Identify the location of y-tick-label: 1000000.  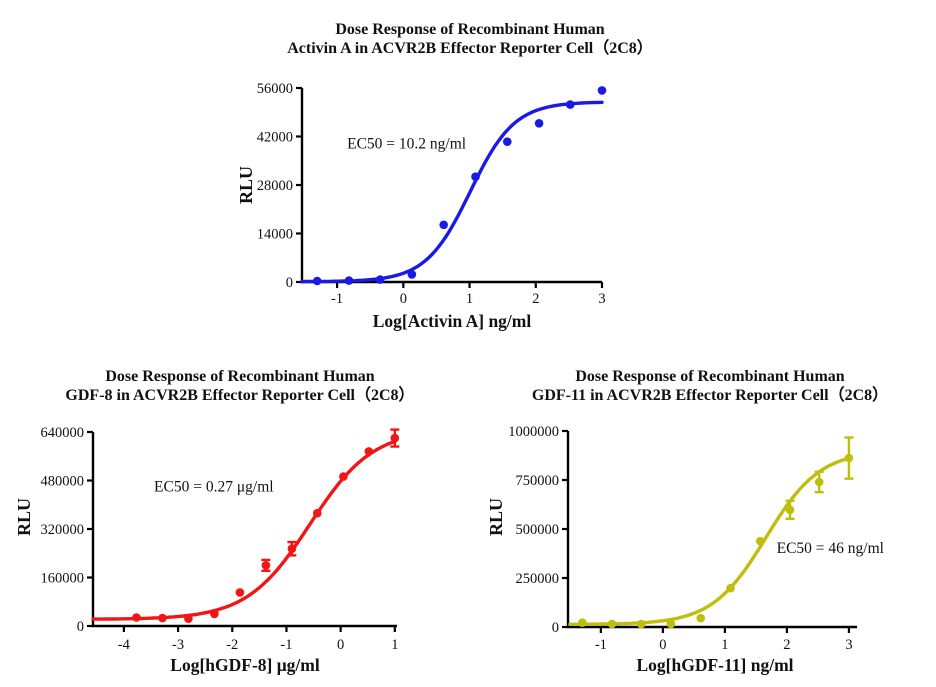
(533, 432).